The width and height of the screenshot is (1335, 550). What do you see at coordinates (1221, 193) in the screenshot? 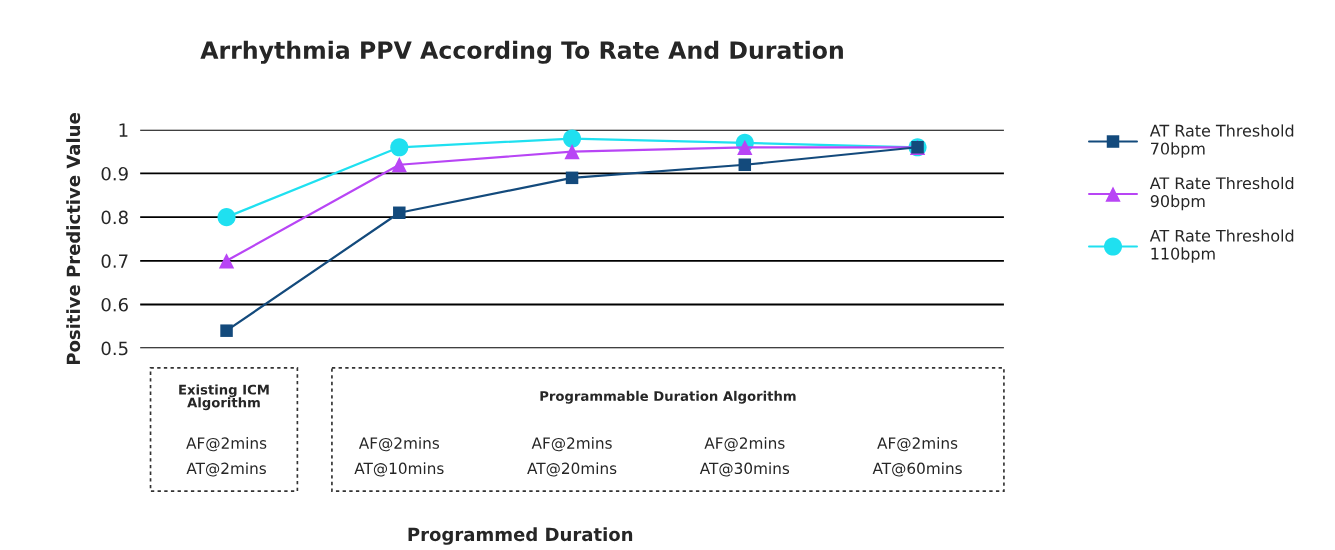
I see `legend-label: AT Rate Threshold 90bpm` at bounding box center [1221, 193].